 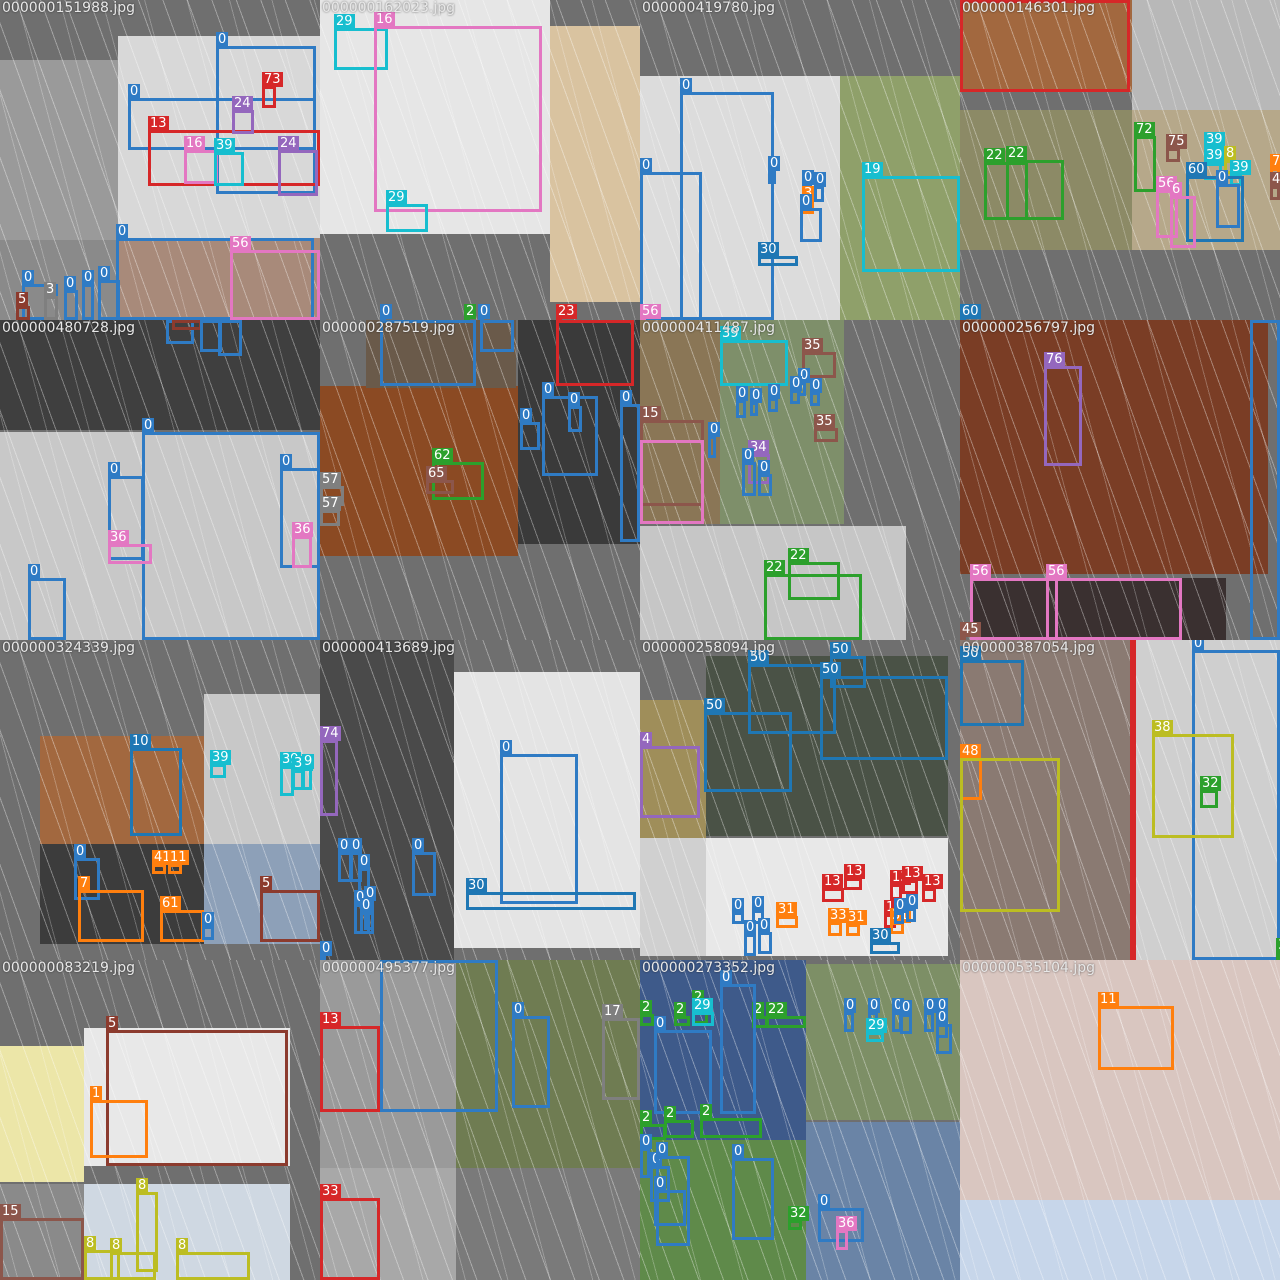 What do you see at coordinates (812, 345) in the screenshot?
I see `box-class-label: 35` at bounding box center [812, 345].